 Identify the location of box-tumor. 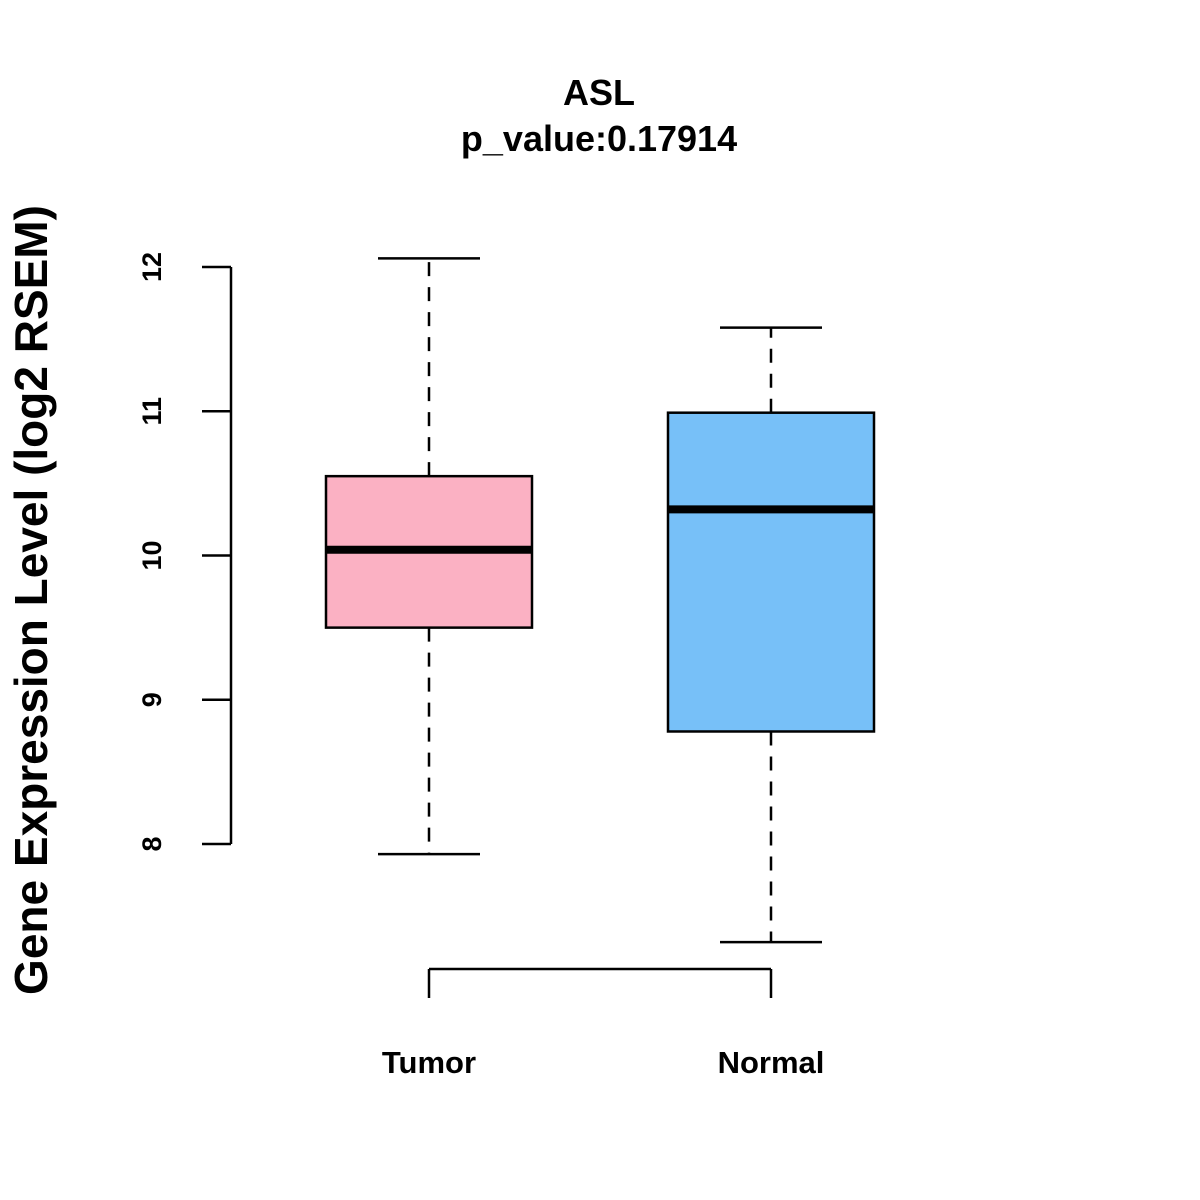
(429, 556).